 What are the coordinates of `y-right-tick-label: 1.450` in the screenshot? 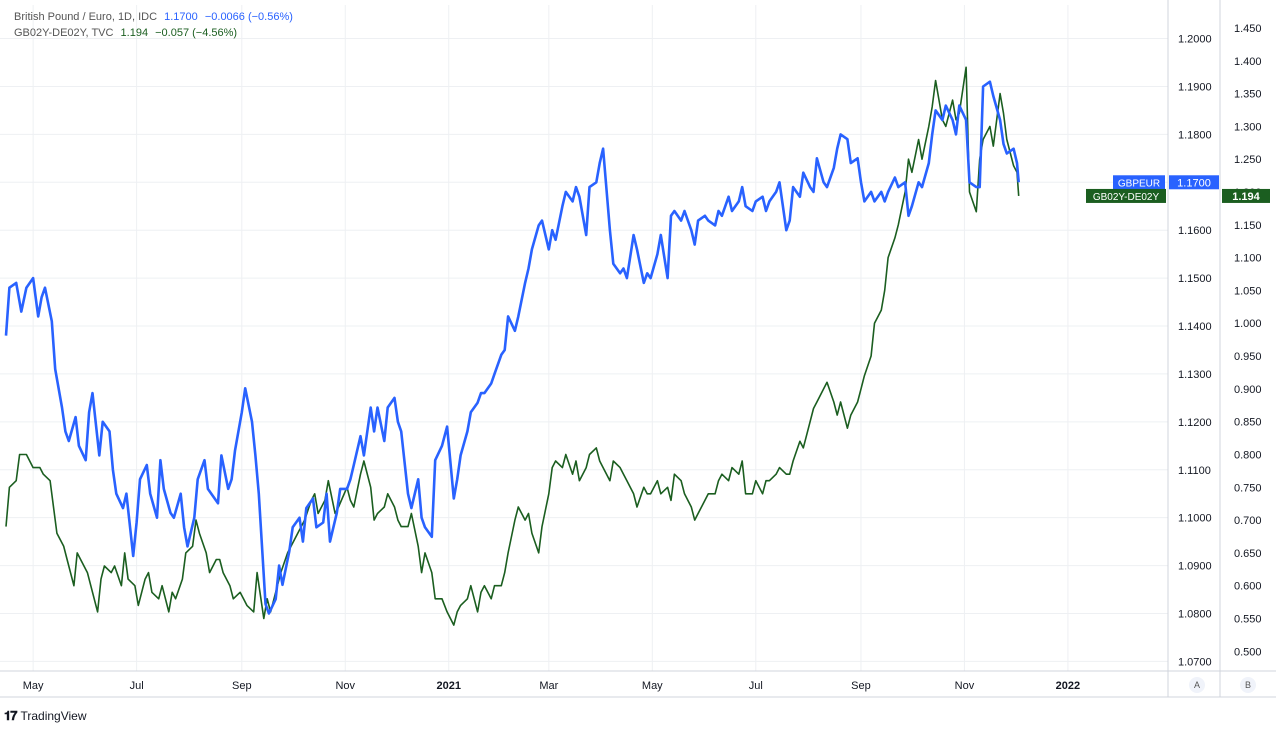 It's located at (1248, 29).